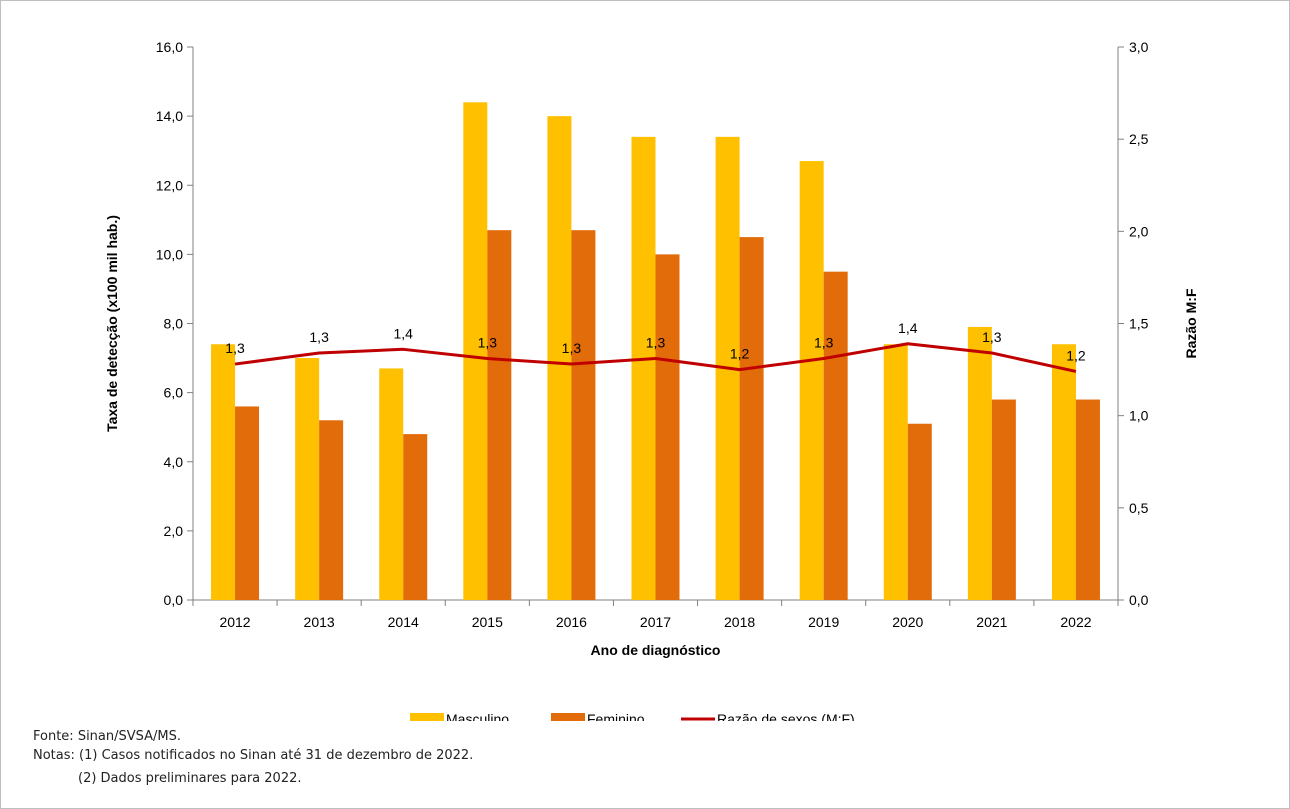  Describe the element at coordinates (319, 622) in the screenshot. I see `x-tick-label: 2013` at that location.